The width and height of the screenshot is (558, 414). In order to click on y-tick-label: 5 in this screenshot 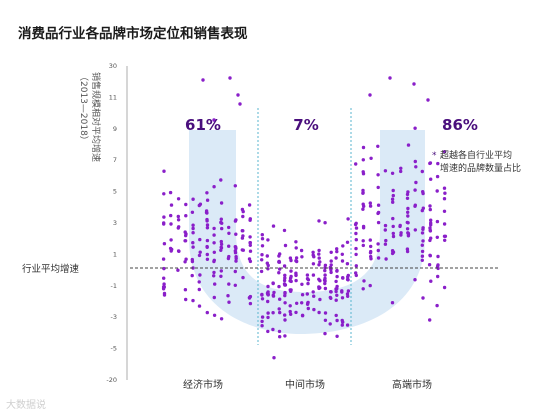, I will do `click(115, 192)`.